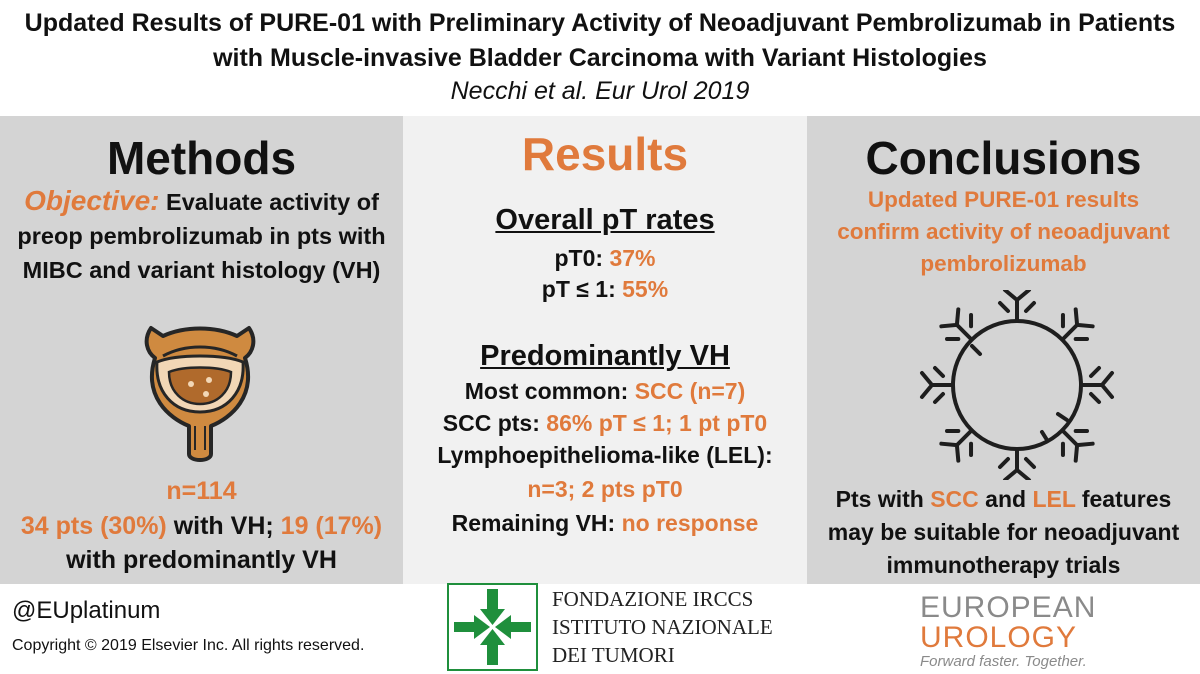 This screenshot has width=1200, height=674. I want to click on pt1-line: pT ≤ 1: 55%, so click(605, 289).